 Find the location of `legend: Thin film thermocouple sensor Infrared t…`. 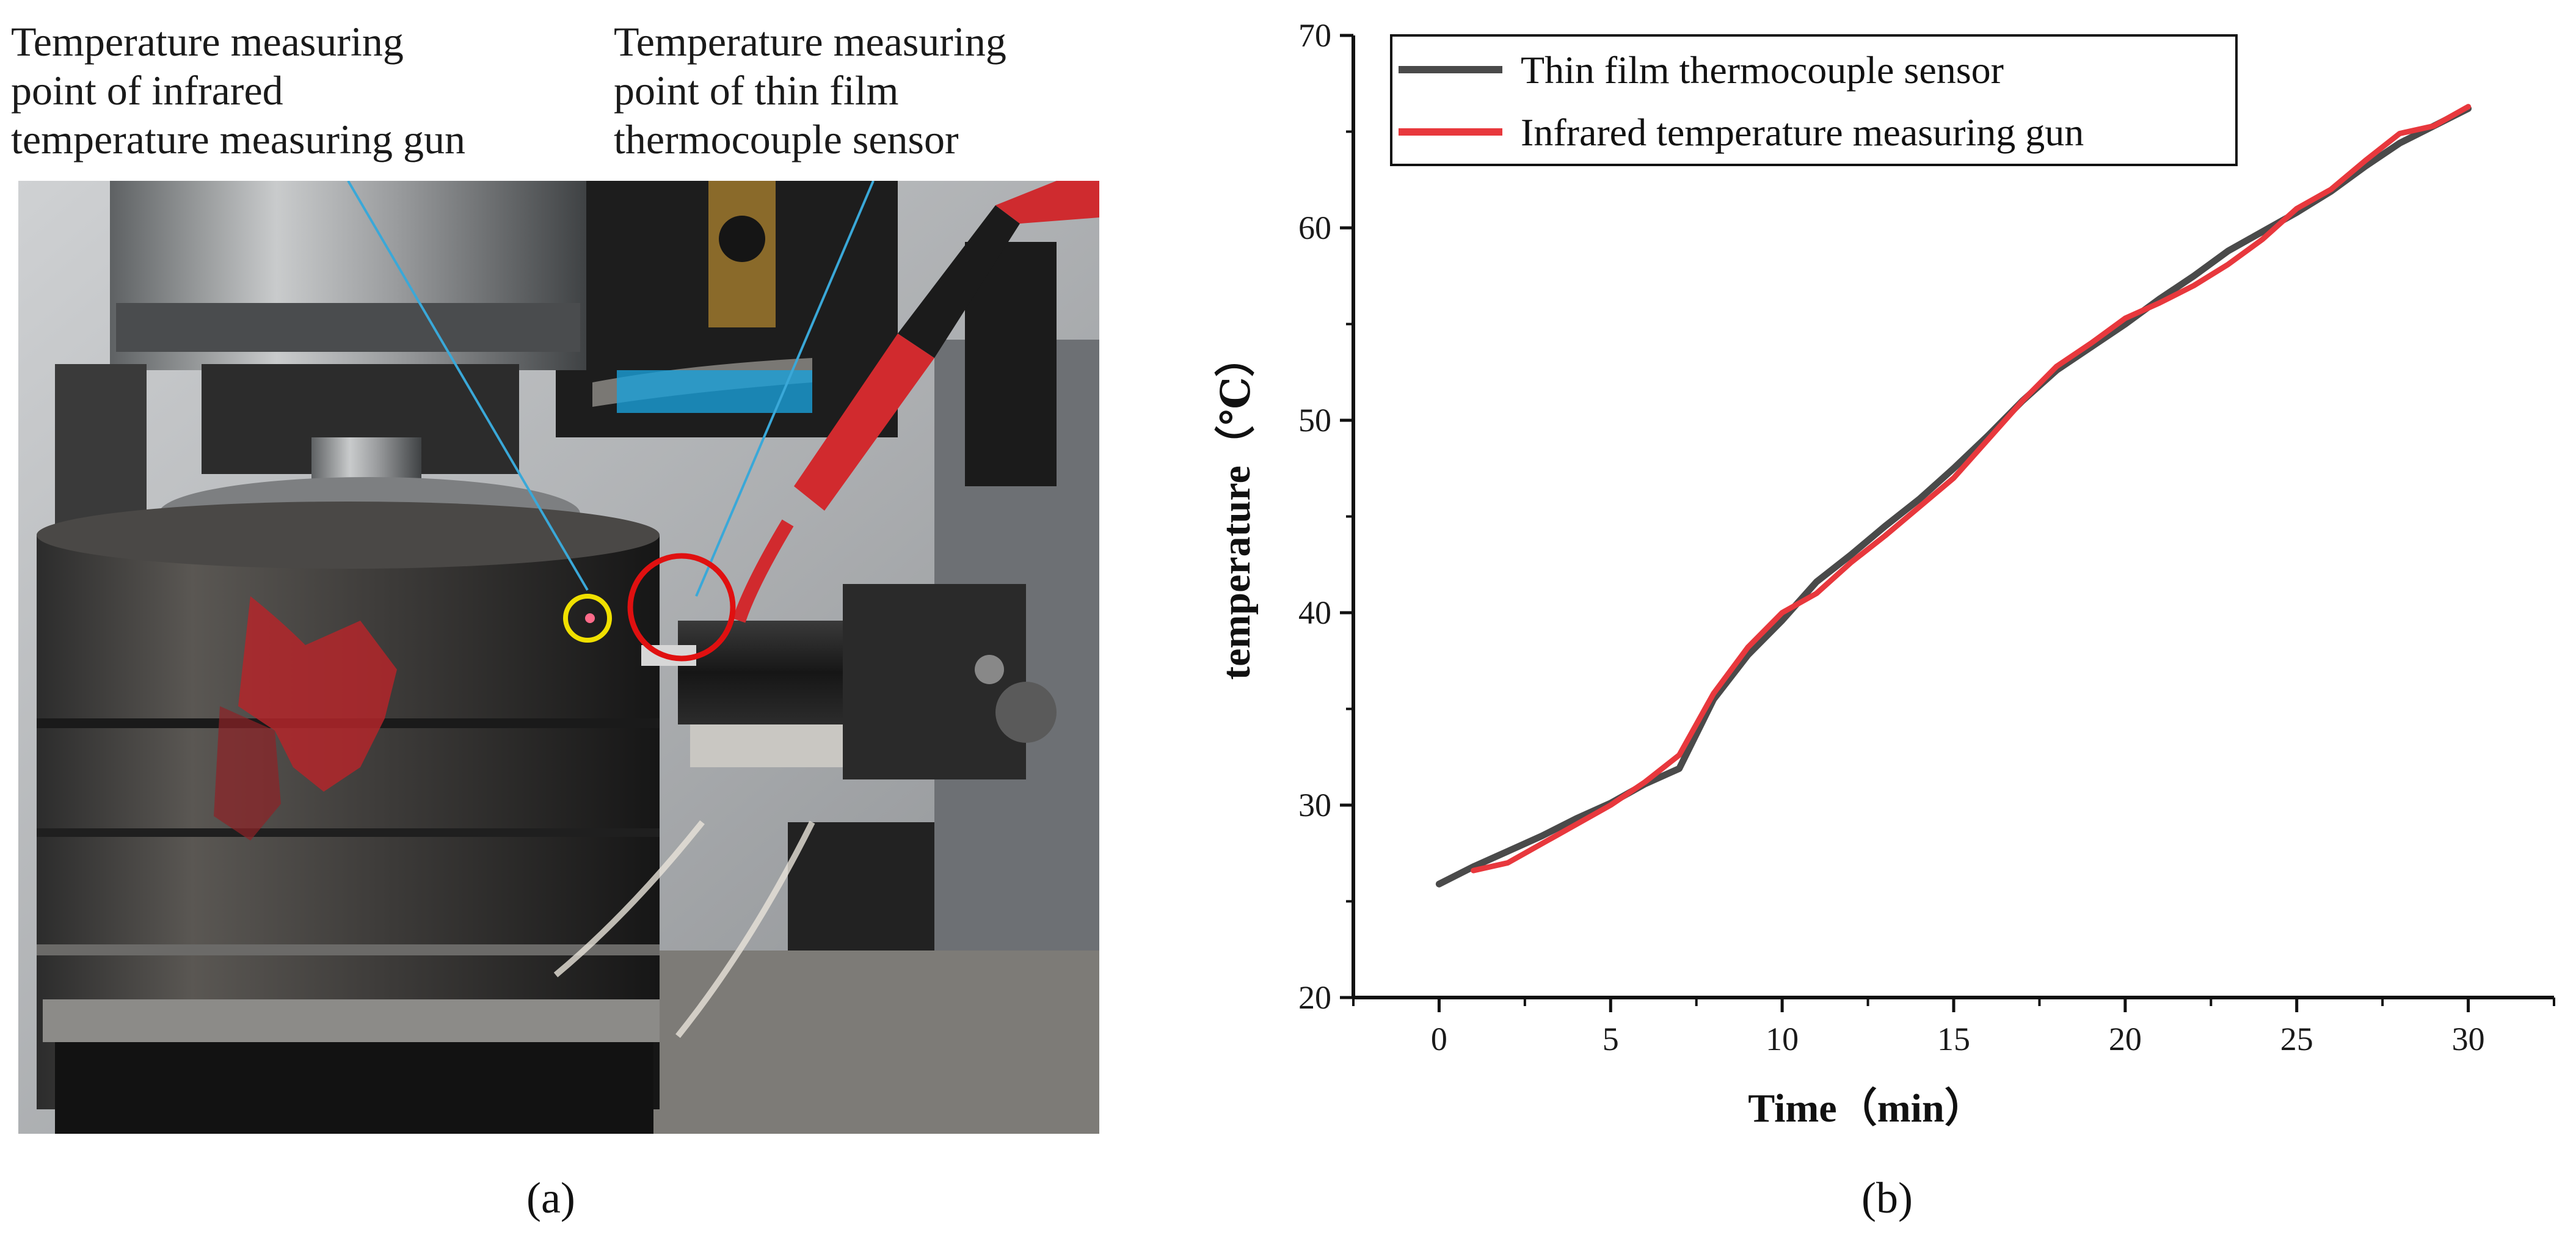

legend: Thin film thermocouple sensor Infrared t… is located at coordinates (1814, 100).